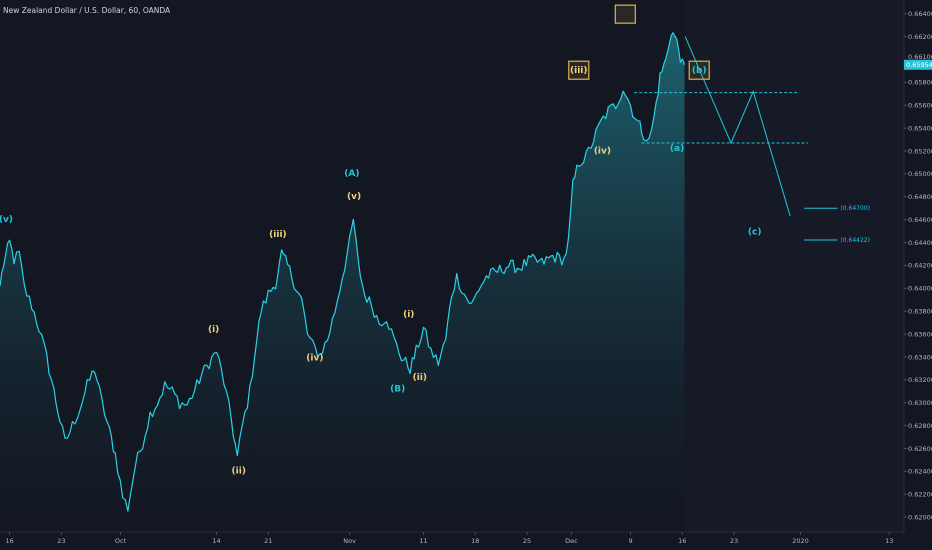  Describe the element at coordinates (630, 541) in the screenshot. I see `x-tick-label: 9` at that location.